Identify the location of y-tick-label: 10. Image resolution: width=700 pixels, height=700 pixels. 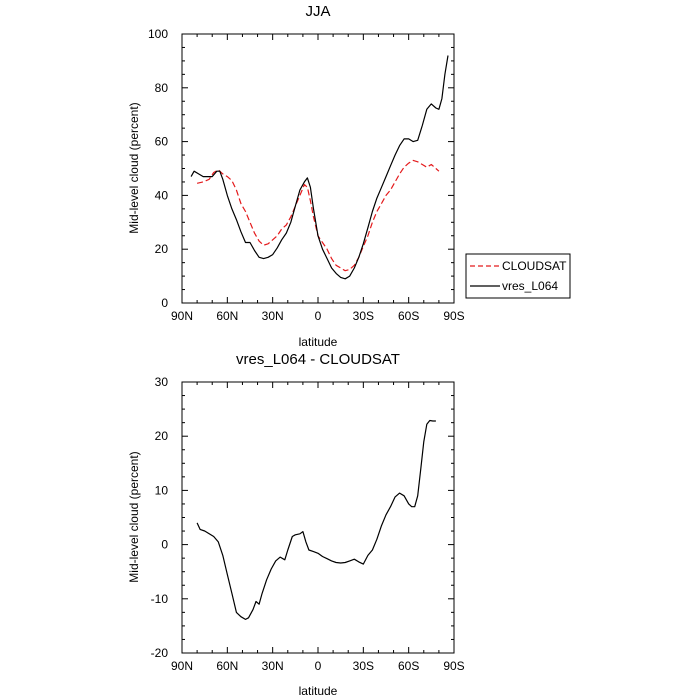
(162, 490).